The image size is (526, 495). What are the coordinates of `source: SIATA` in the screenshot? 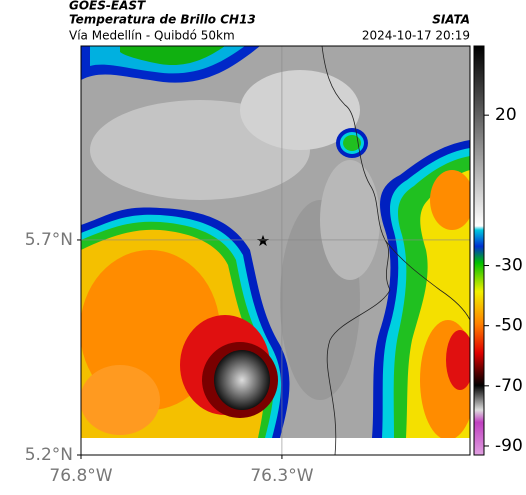 It's located at (451, 20).